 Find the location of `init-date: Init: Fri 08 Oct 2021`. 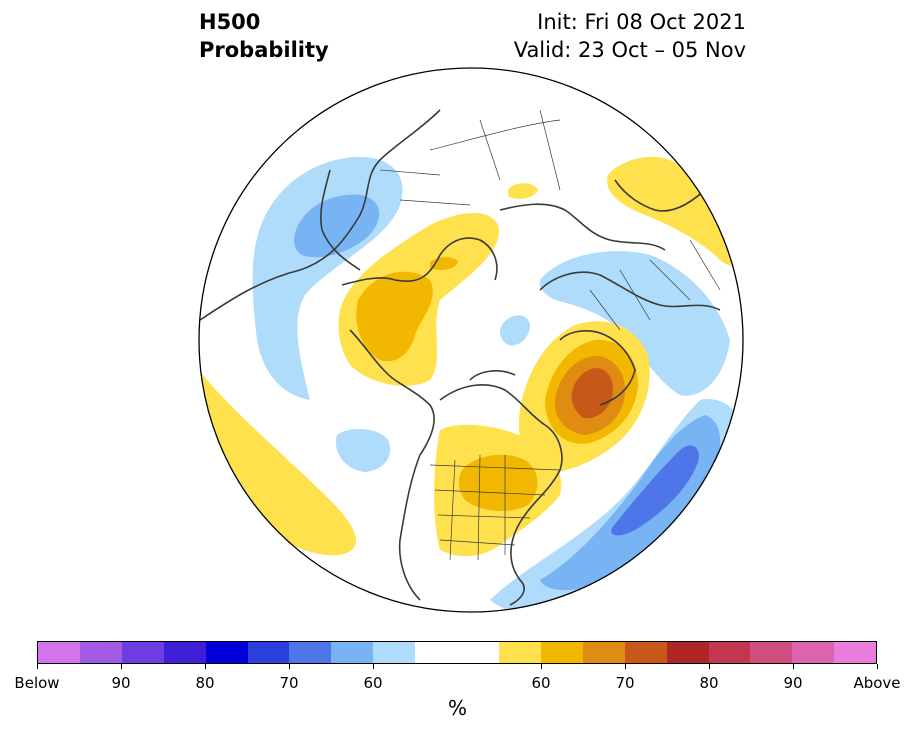

init-date: Init: Fri 08 Oct 2021 is located at coordinates (641, 22).